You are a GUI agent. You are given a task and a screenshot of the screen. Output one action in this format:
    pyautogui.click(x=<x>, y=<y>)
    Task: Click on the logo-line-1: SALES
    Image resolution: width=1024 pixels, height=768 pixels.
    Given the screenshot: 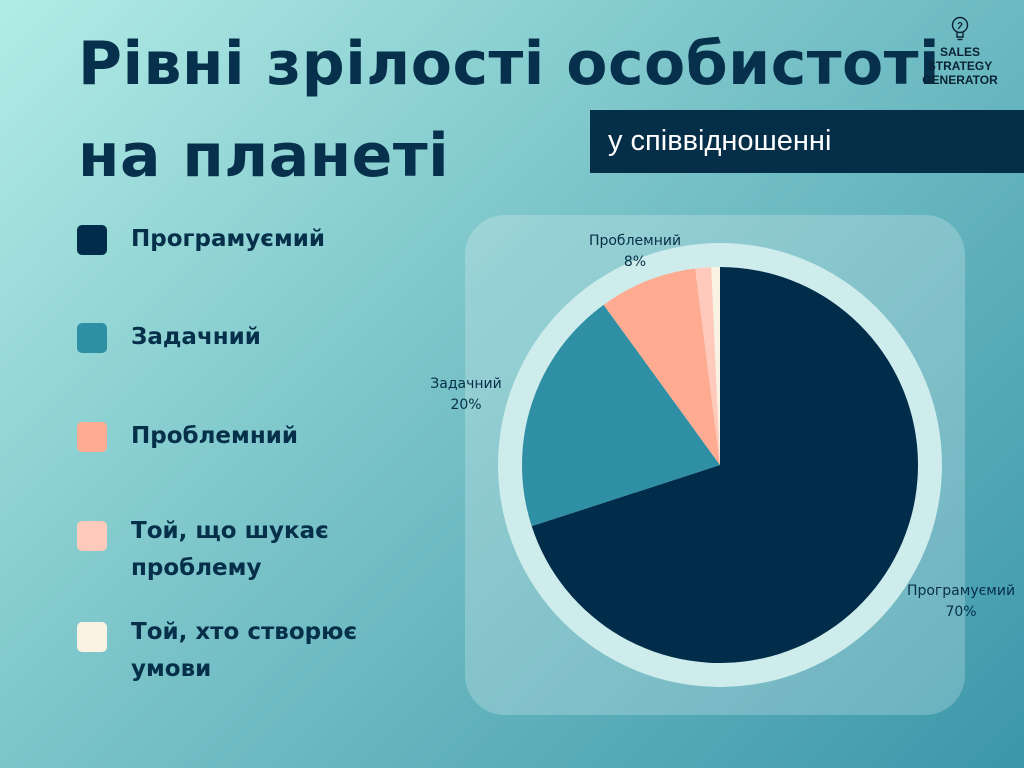 What is the action you would take?
    pyautogui.click(x=959, y=52)
    